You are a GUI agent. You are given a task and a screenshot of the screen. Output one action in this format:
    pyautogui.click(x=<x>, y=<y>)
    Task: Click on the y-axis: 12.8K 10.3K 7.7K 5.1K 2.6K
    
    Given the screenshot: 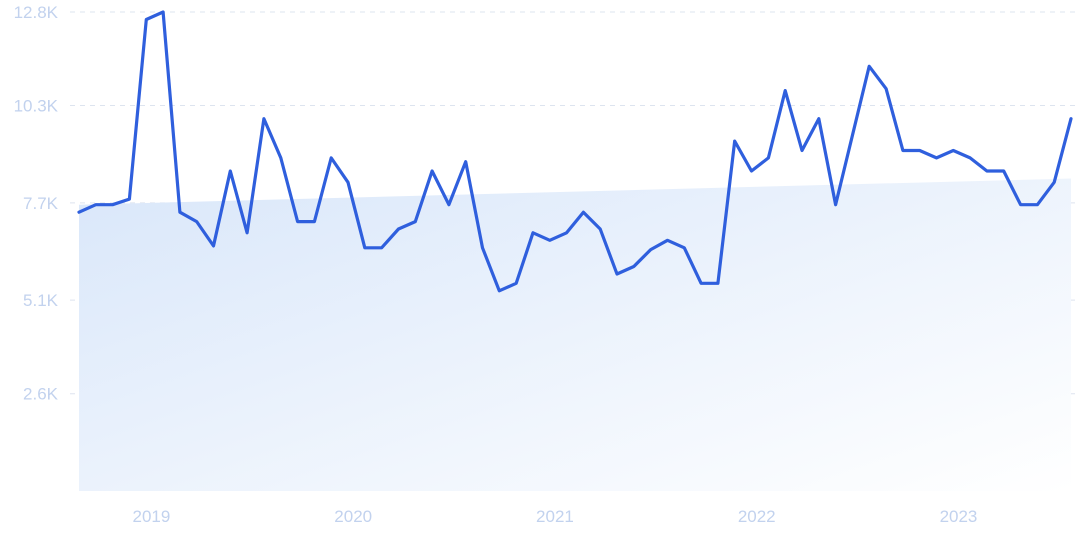 What is the action you would take?
    pyautogui.click(x=36, y=203)
    